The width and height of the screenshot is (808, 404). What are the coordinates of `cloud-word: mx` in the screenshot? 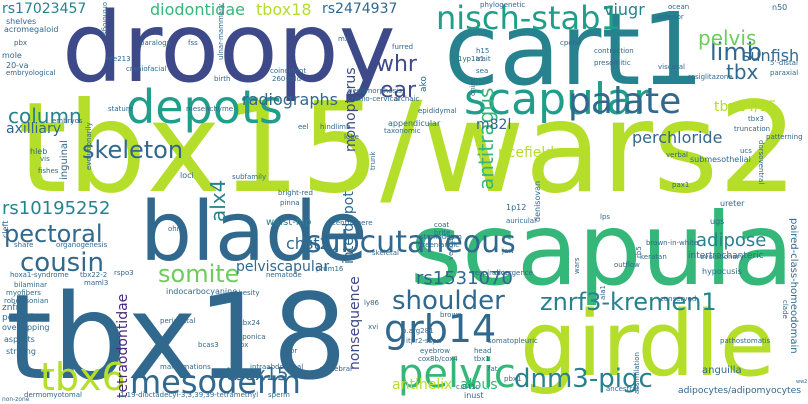 It's located at (343, 39).